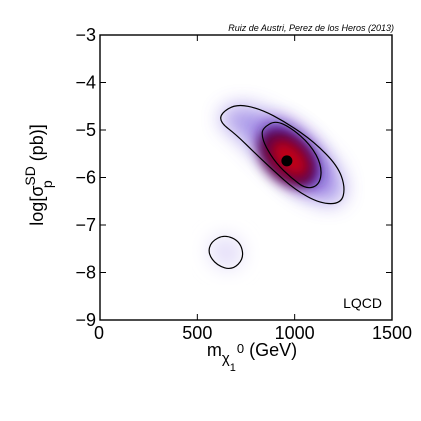 The image size is (421, 421). I want to click on x-tick-label: 1000, so click(295, 333).